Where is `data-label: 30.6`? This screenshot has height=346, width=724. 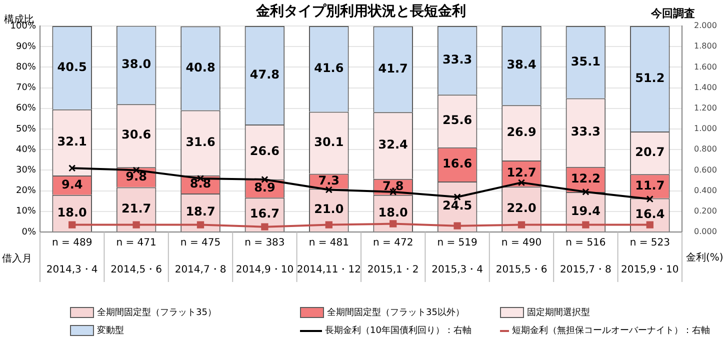
data-label: 30.6 is located at coordinates (136, 135).